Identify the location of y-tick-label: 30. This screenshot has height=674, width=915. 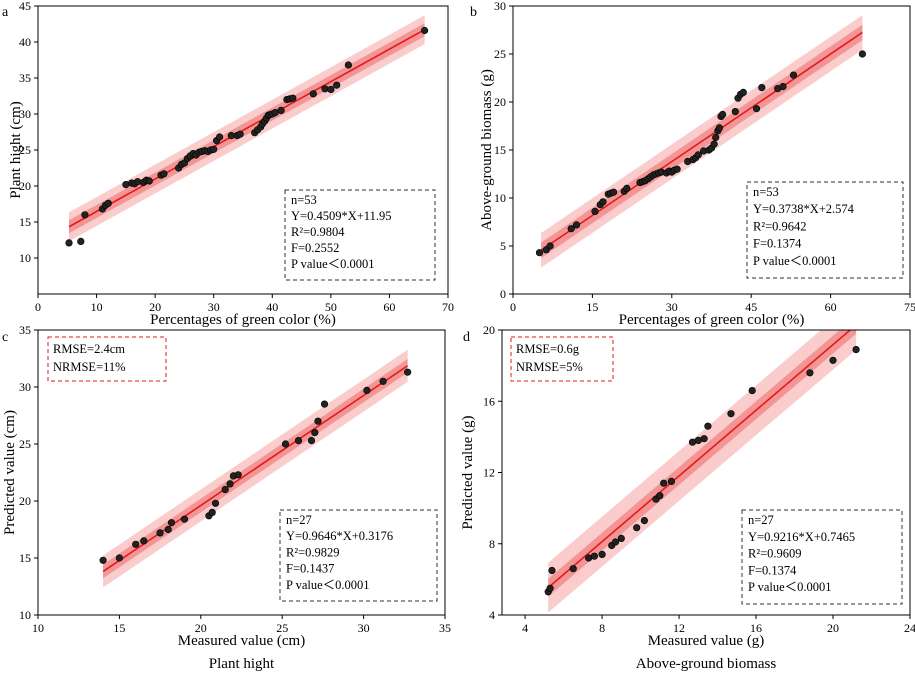
(25, 114).